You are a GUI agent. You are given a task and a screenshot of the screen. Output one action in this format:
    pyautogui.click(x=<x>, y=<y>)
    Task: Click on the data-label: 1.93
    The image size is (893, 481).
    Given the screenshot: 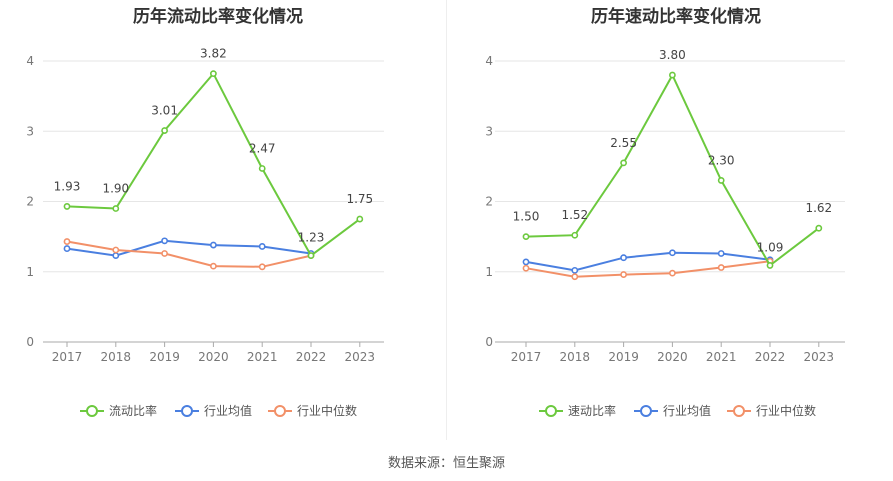 What is the action you would take?
    pyautogui.click(x=67, y=186)
    